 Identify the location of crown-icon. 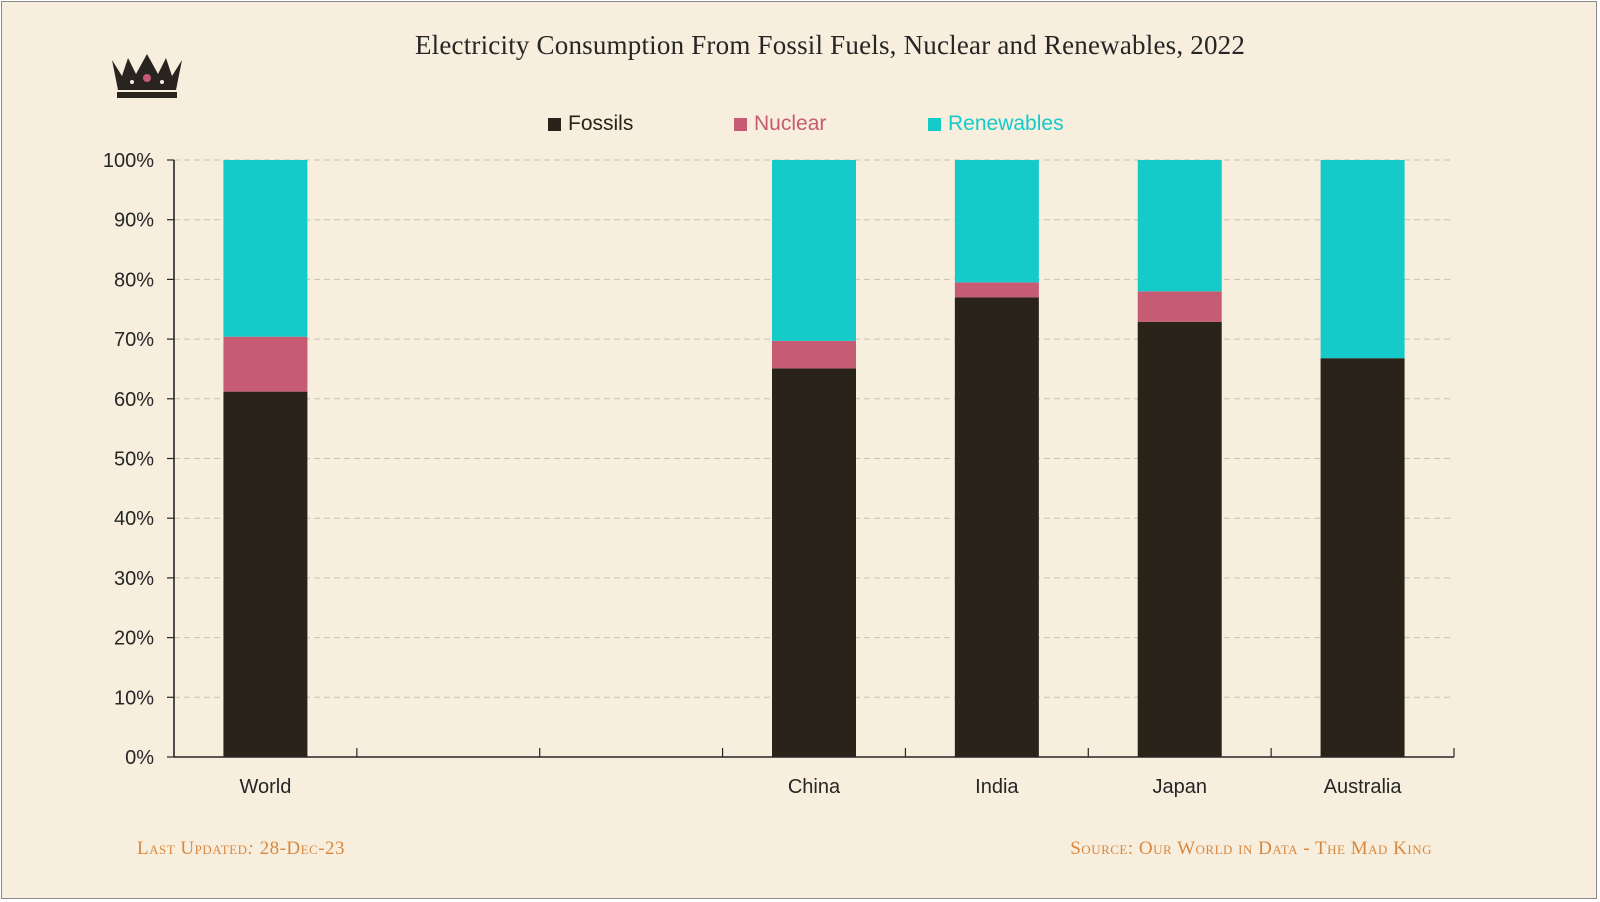
(147, 76).